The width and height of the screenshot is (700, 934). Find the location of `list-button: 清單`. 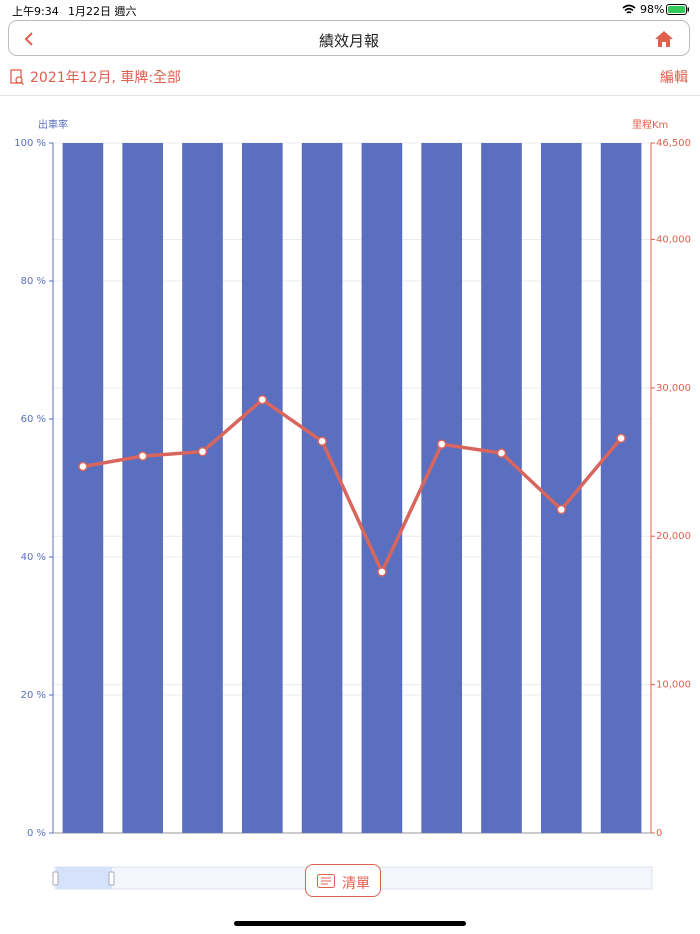

list-button: 清單 is located at coordinates (343, 880).